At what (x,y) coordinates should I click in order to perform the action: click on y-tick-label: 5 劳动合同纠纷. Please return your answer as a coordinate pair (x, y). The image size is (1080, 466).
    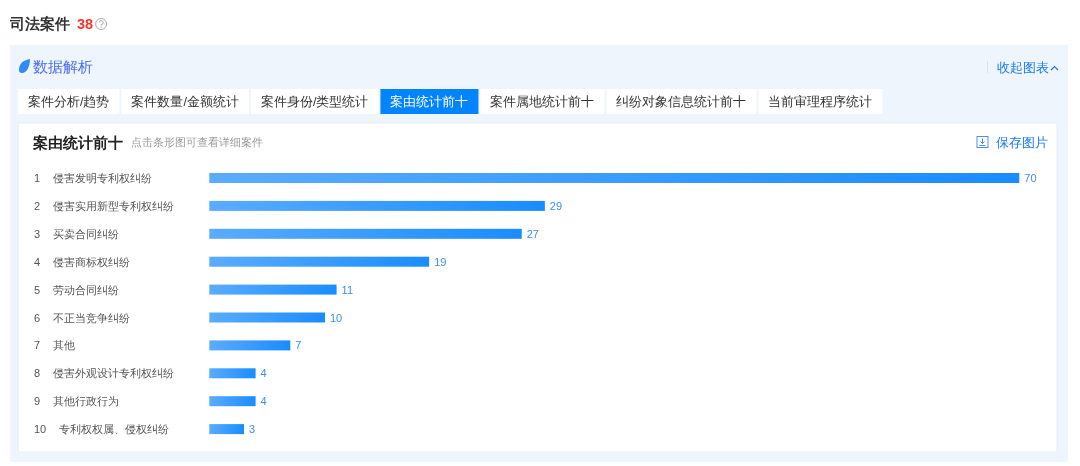
    Looking at the image, I should click on (77, 289).